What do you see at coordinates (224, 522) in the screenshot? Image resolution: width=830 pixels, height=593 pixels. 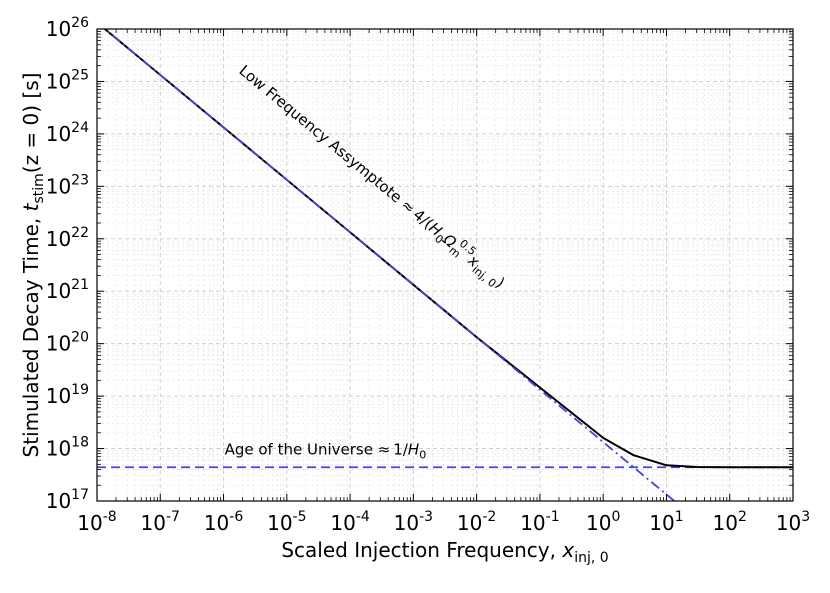 I see `x-tick-label: 10⁻⁶` at bounding box center [224, 522].